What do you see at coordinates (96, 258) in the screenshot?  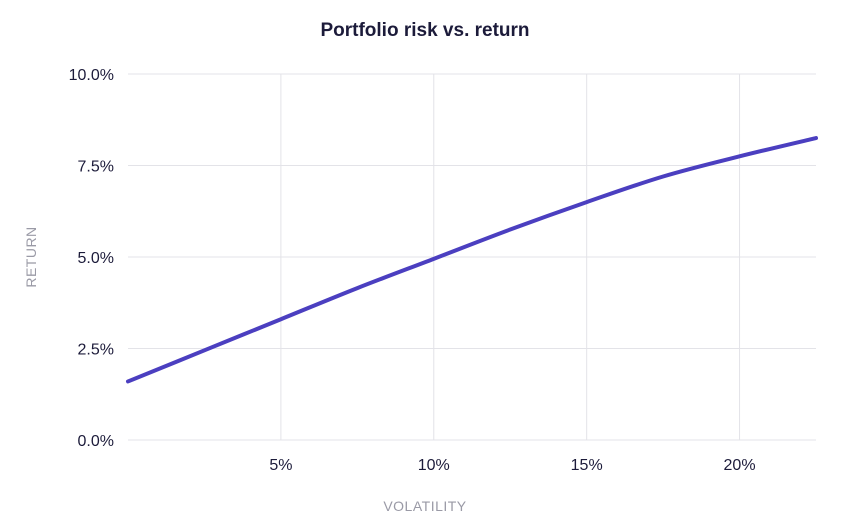 I see `y-tick-label: 5.0%` at bounding box center [96, 258].